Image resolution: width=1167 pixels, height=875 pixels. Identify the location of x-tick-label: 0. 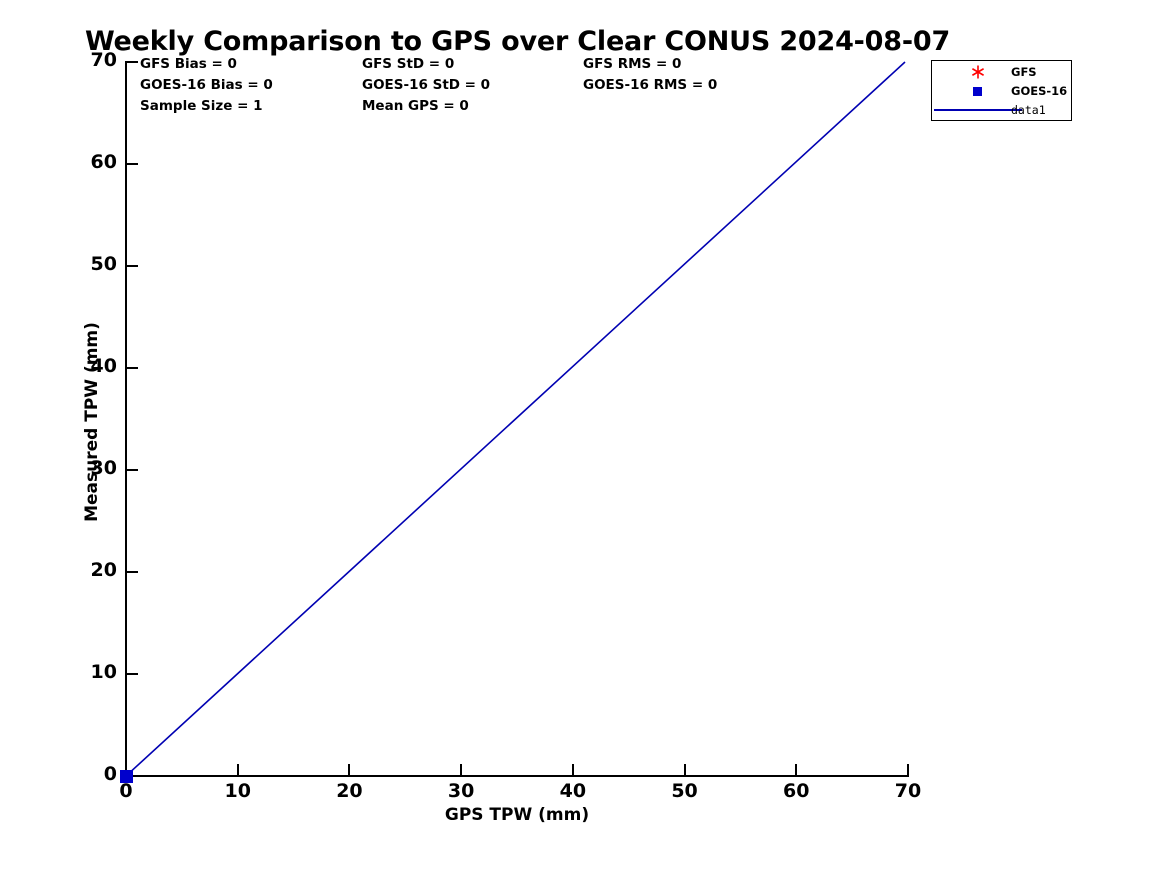
(126, 791).